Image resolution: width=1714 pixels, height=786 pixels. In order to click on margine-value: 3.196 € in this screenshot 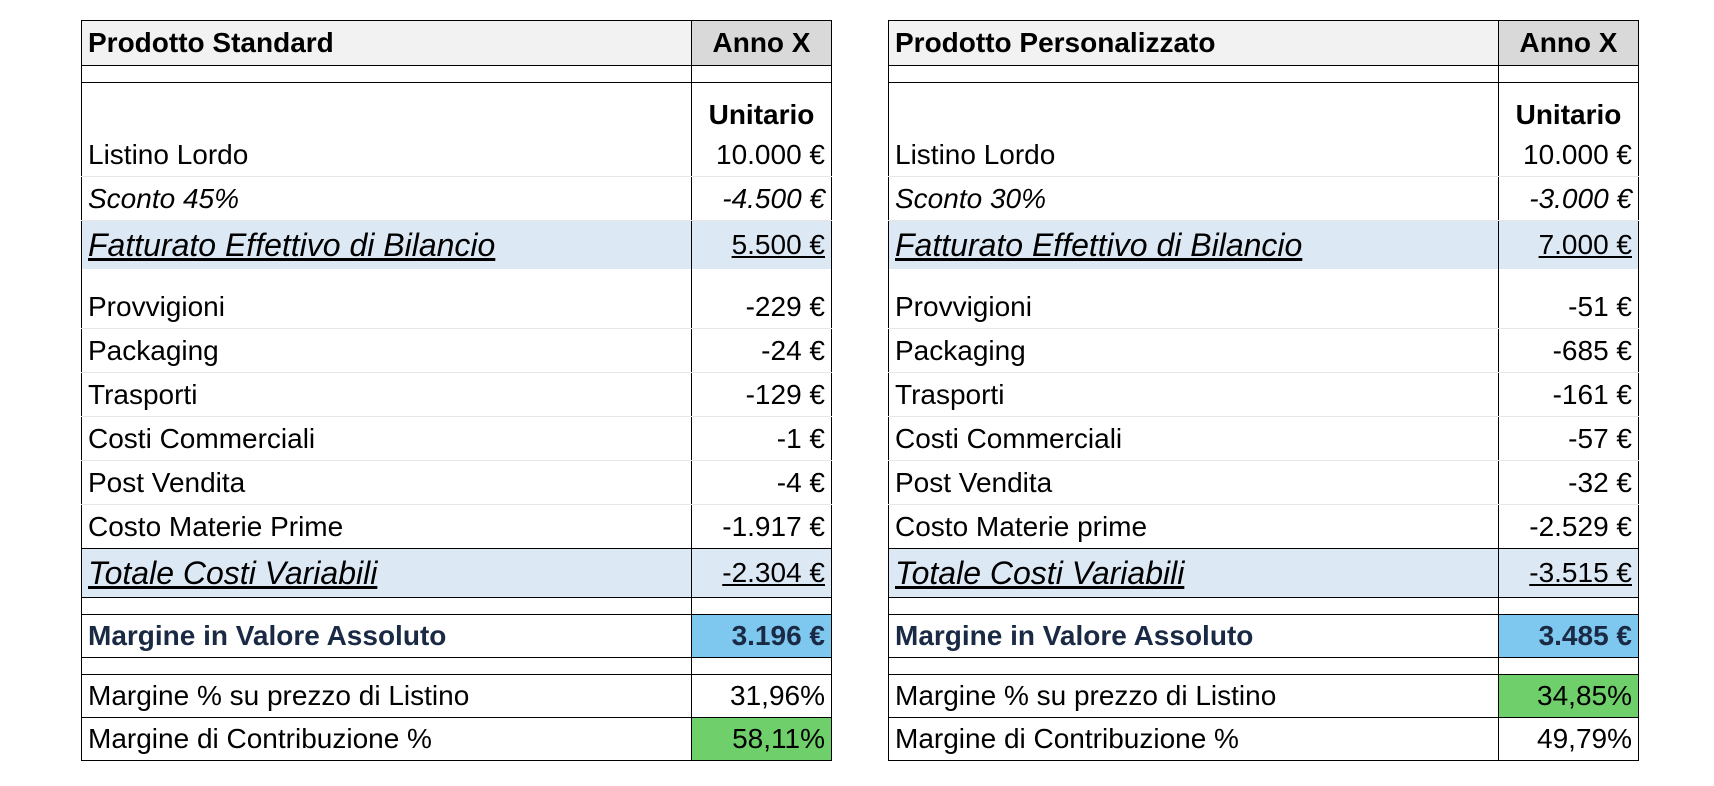, I will do `click(761, 636)`.